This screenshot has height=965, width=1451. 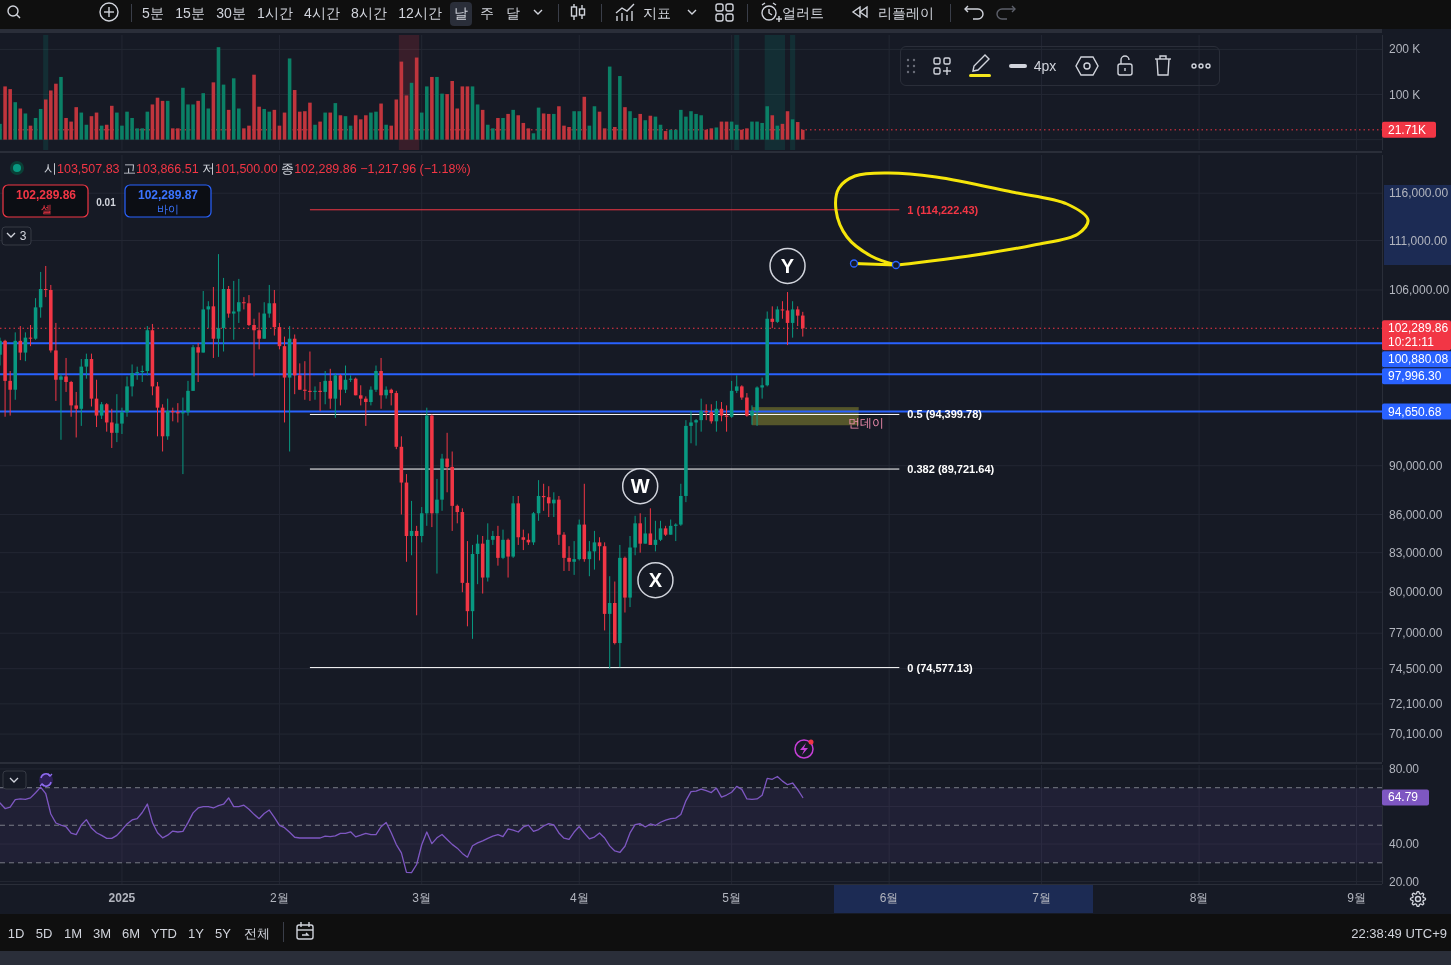 What do you see at coordinates (231, 13) in the screenshot?
I see `text: 30분` at bounding box center [231, 13].